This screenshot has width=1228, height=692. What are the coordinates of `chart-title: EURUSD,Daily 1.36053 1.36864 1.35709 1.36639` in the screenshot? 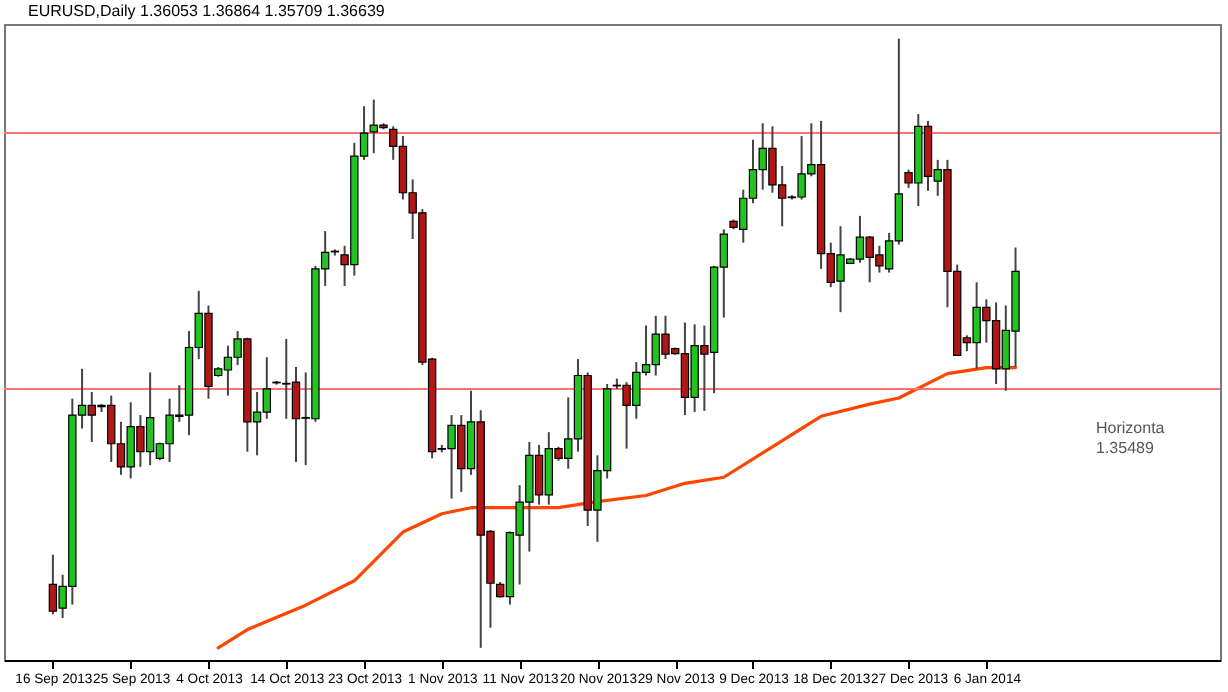 It's located at (207, 11).